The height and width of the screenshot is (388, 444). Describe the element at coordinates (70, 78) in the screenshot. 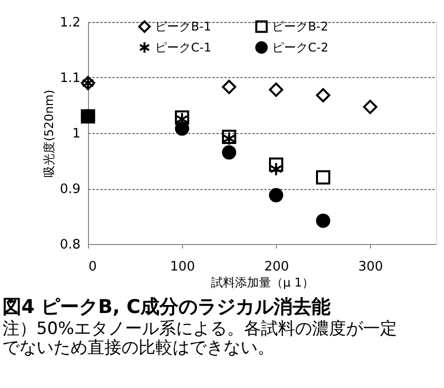

I see `y-tick-label: 1.1` at that location.